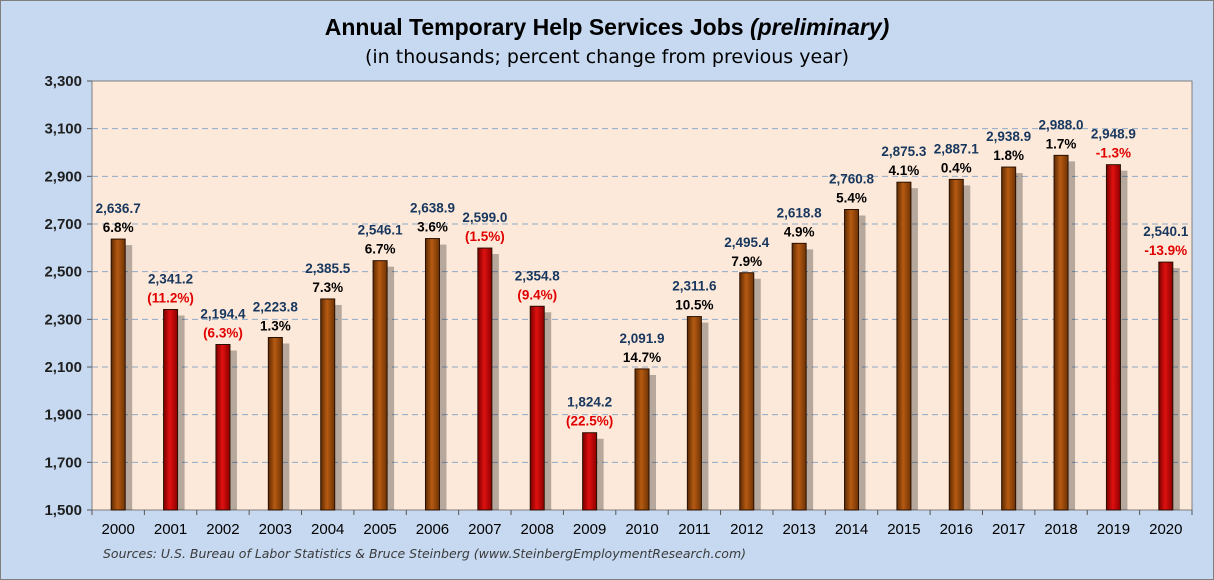 The height and width of the screenshot is (580, 1214). Describe the element at coordinates (276, 306) in the screenshot. I see `value-label: 2,223.8` at that location.